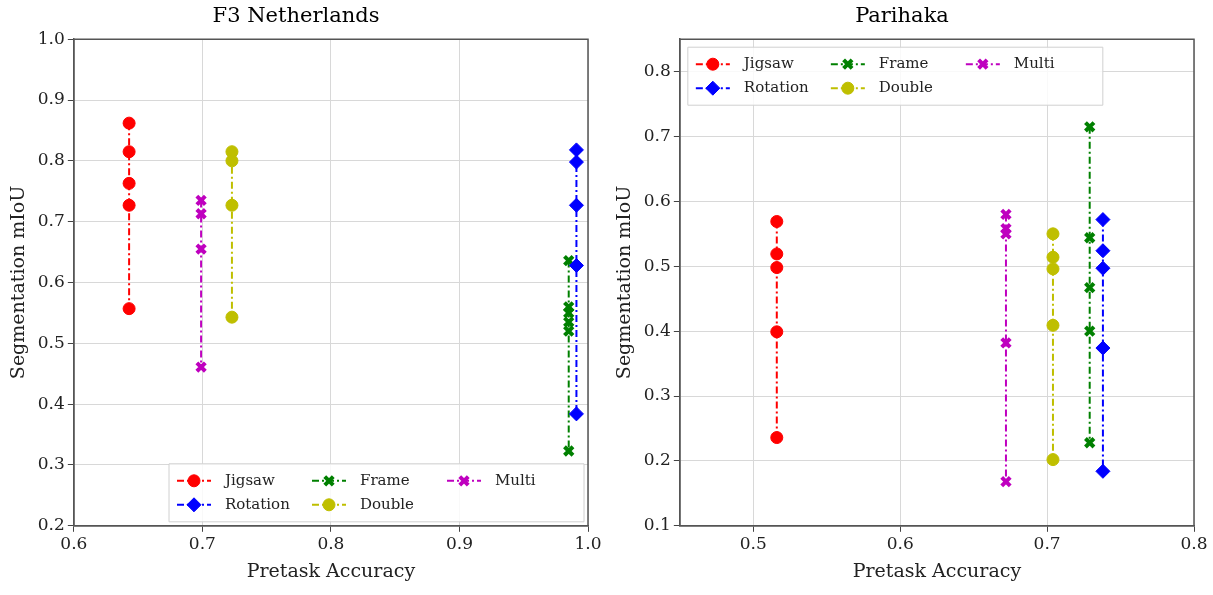 The height and width of the screenshot is (595, 1213). Describe the element at coordinates (51, 98) in the screenshot. I see `y-tick-label: 0.9` at that location.